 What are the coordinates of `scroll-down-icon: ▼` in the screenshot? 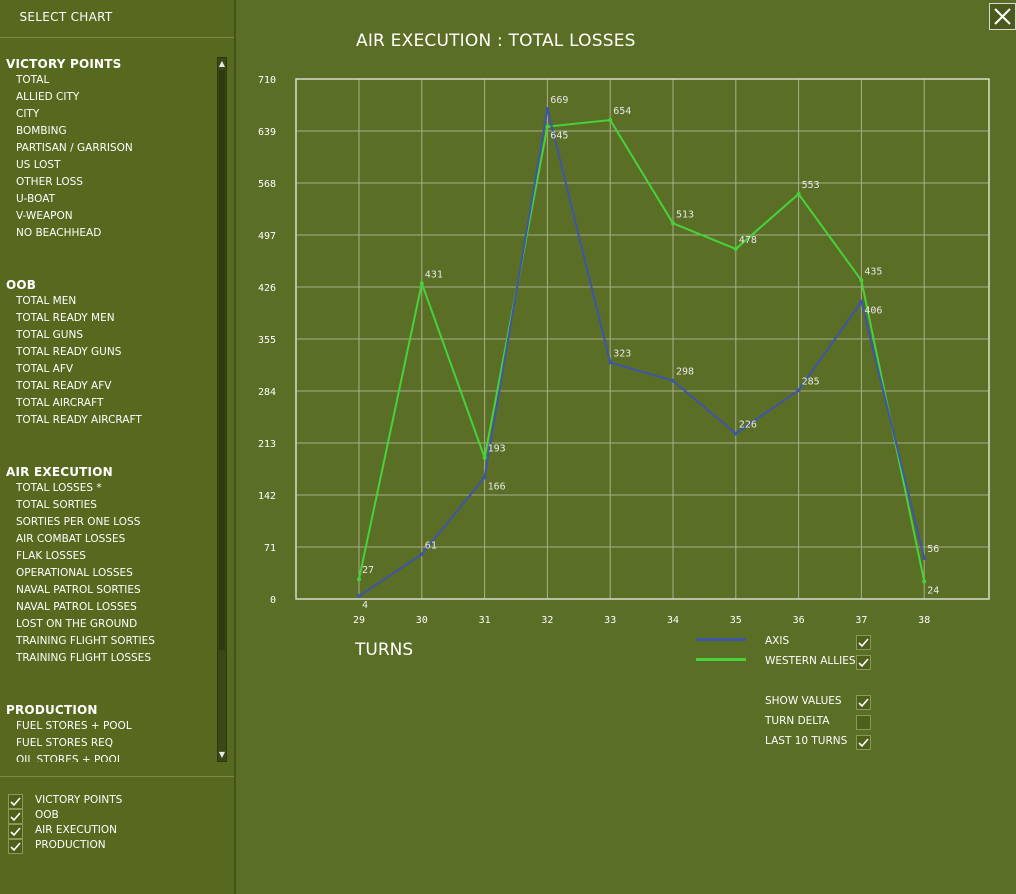 It's located at (222, 754).